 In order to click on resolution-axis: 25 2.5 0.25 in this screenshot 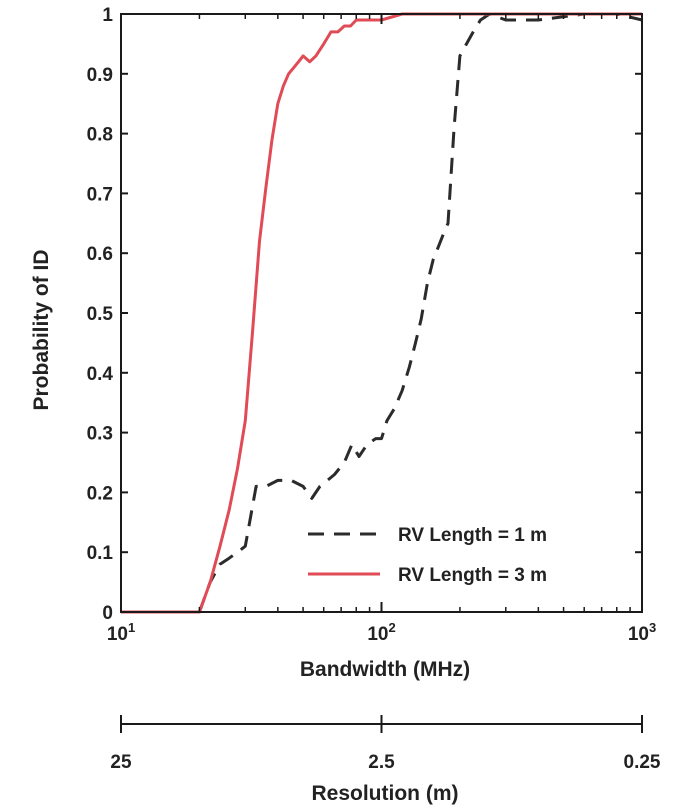, I will do `click(385, 744)`.